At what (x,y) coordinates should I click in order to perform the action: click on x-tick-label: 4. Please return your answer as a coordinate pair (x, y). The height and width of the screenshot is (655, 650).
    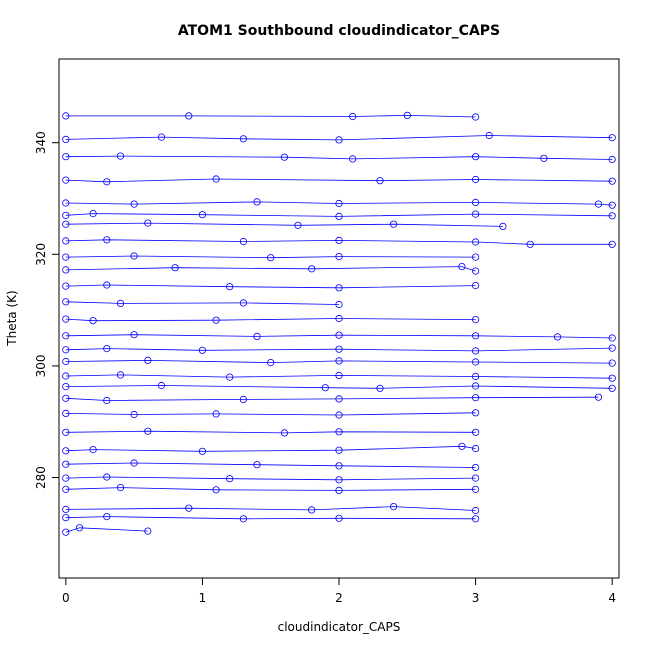
    Looking at the image, I should click on (612, 598).